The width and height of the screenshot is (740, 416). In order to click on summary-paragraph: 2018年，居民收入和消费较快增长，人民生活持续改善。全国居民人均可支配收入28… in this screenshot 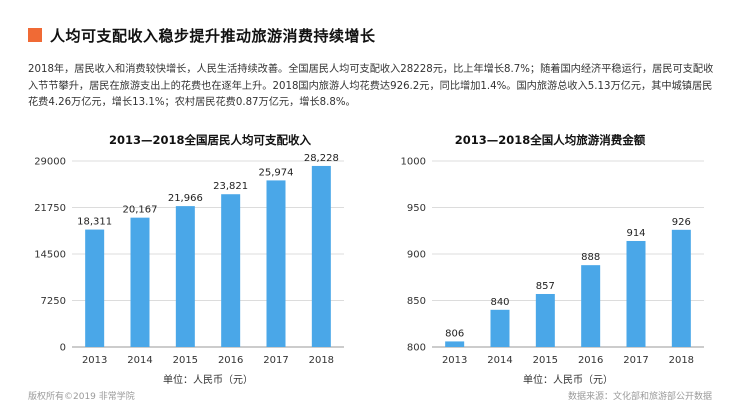, I will do `click(371, 86)`.